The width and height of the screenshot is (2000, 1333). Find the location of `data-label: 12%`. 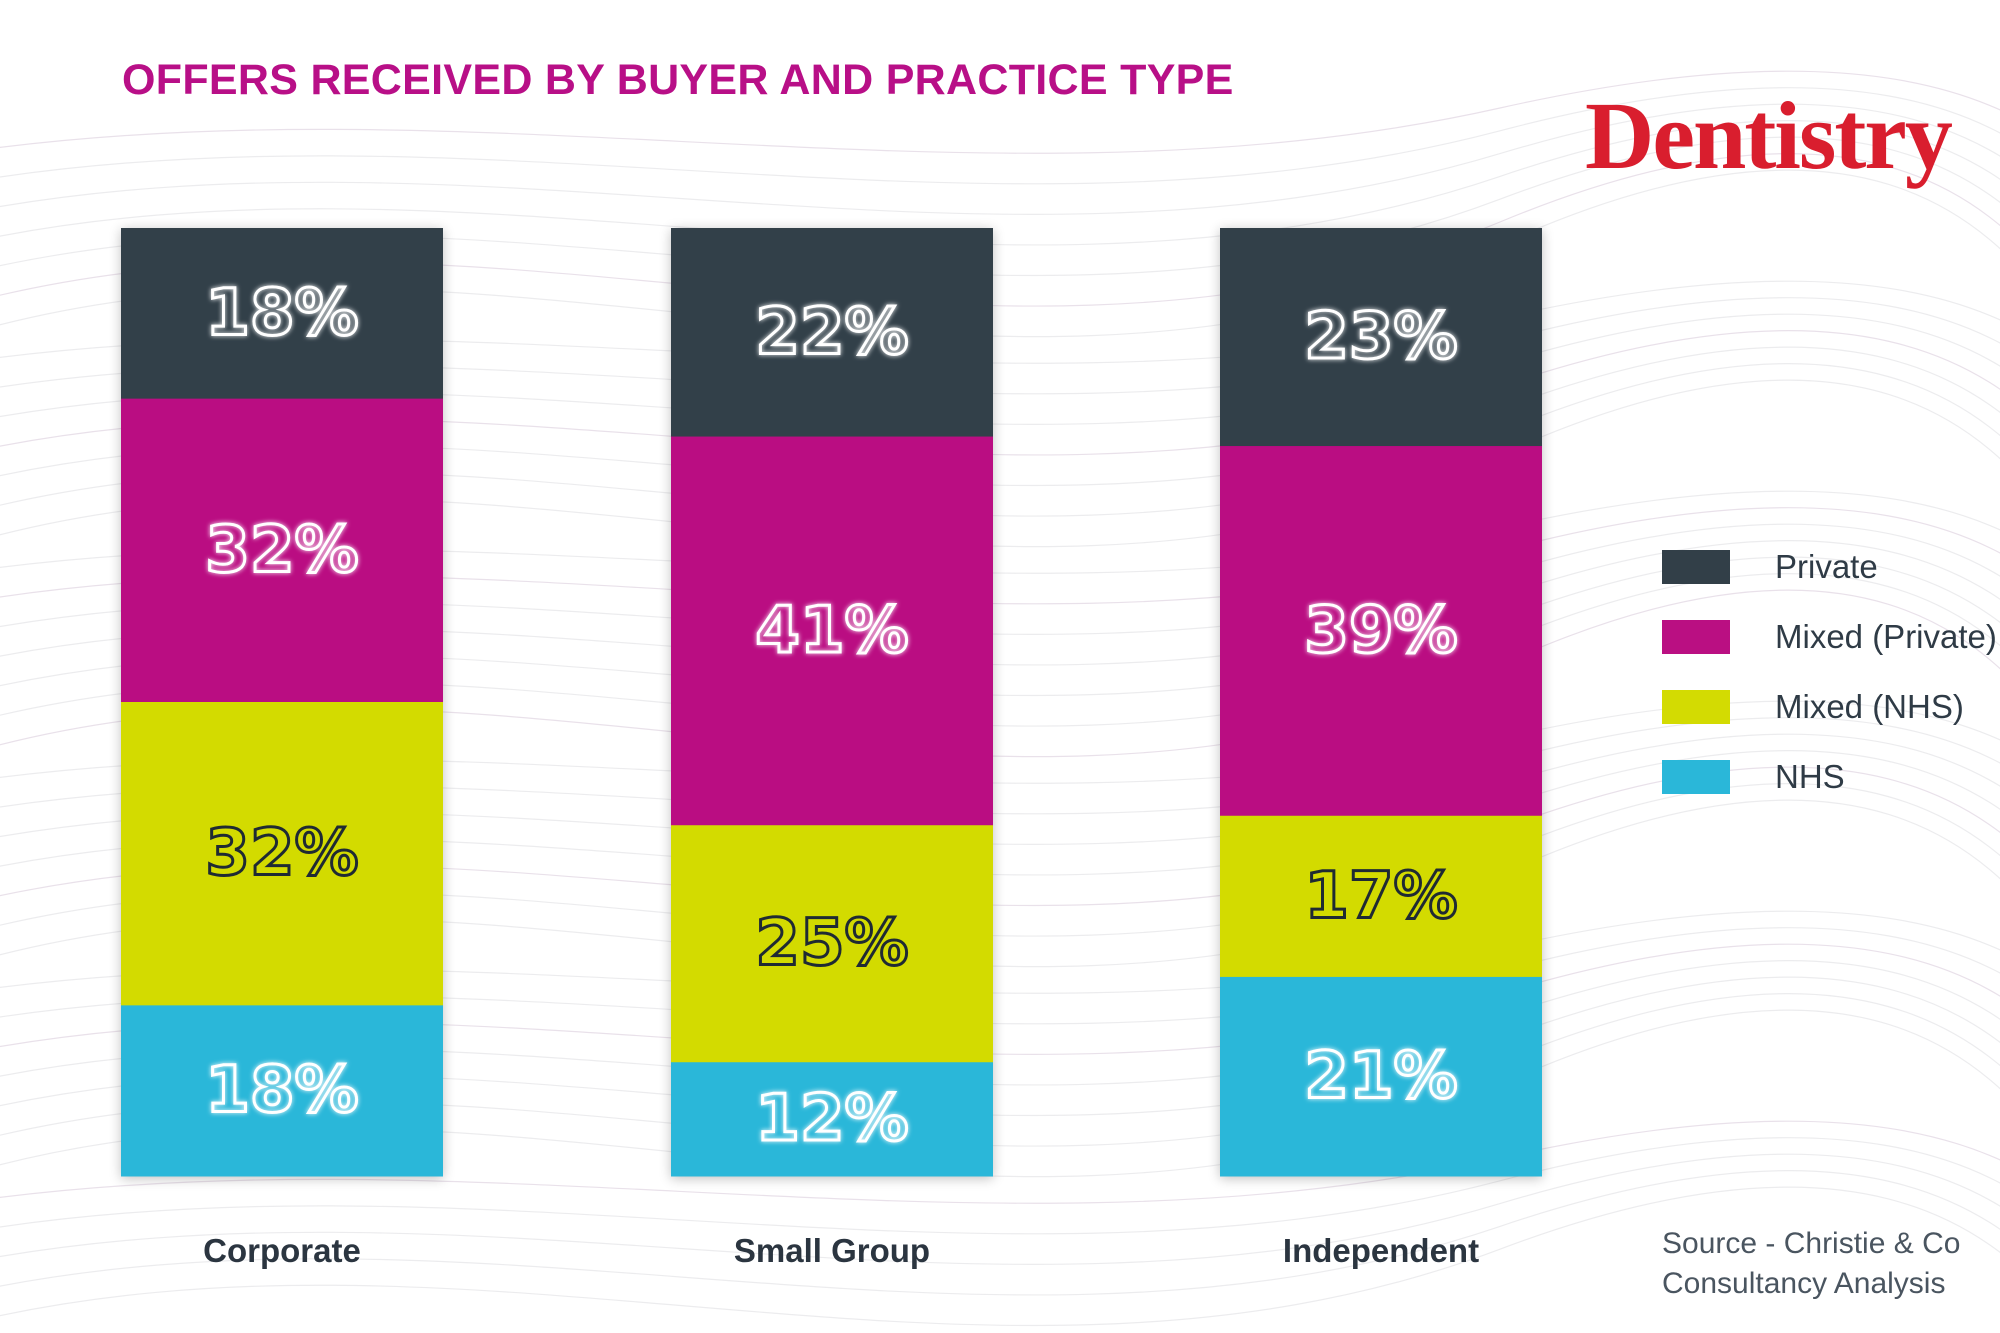

data-label: 12% is located at coordinates (831, 1119).